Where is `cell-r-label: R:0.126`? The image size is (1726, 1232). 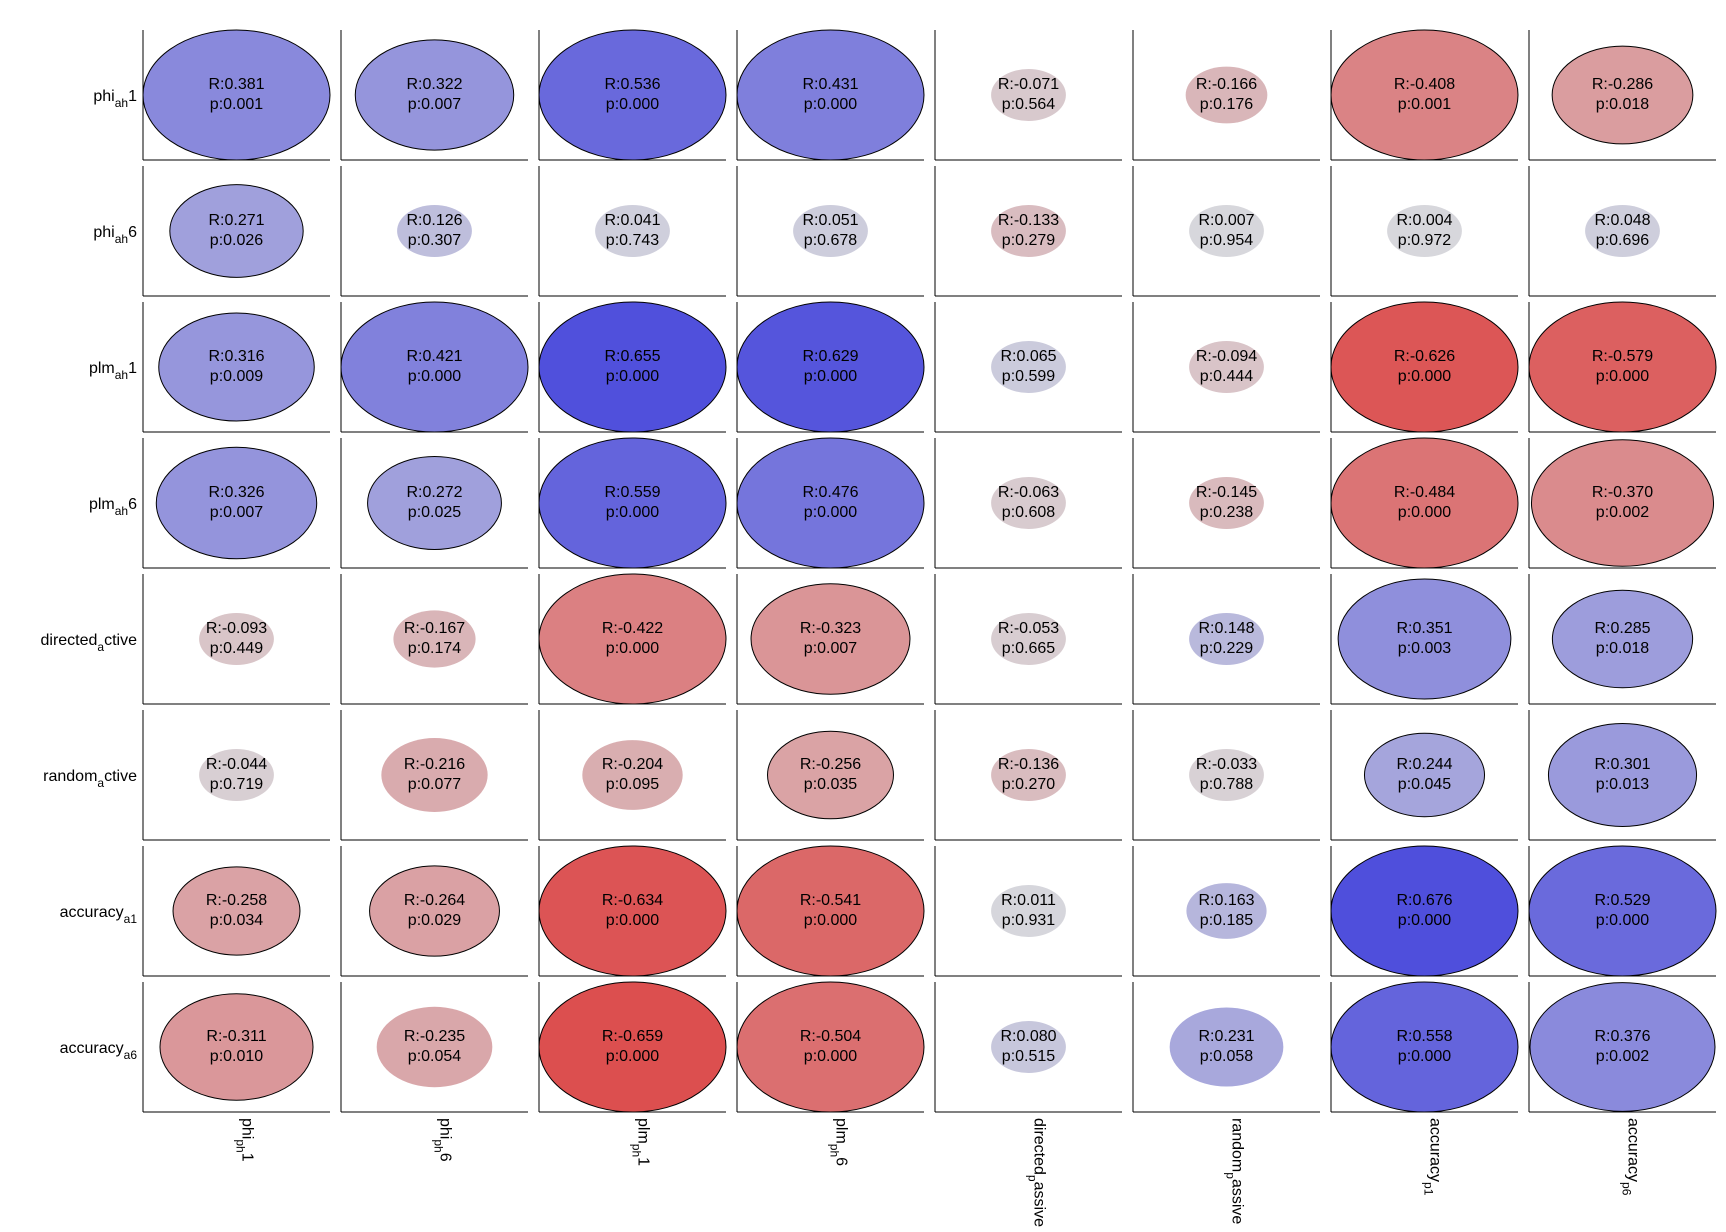
cell-r-label: R:0.126 is located at coordinates (434, 220).